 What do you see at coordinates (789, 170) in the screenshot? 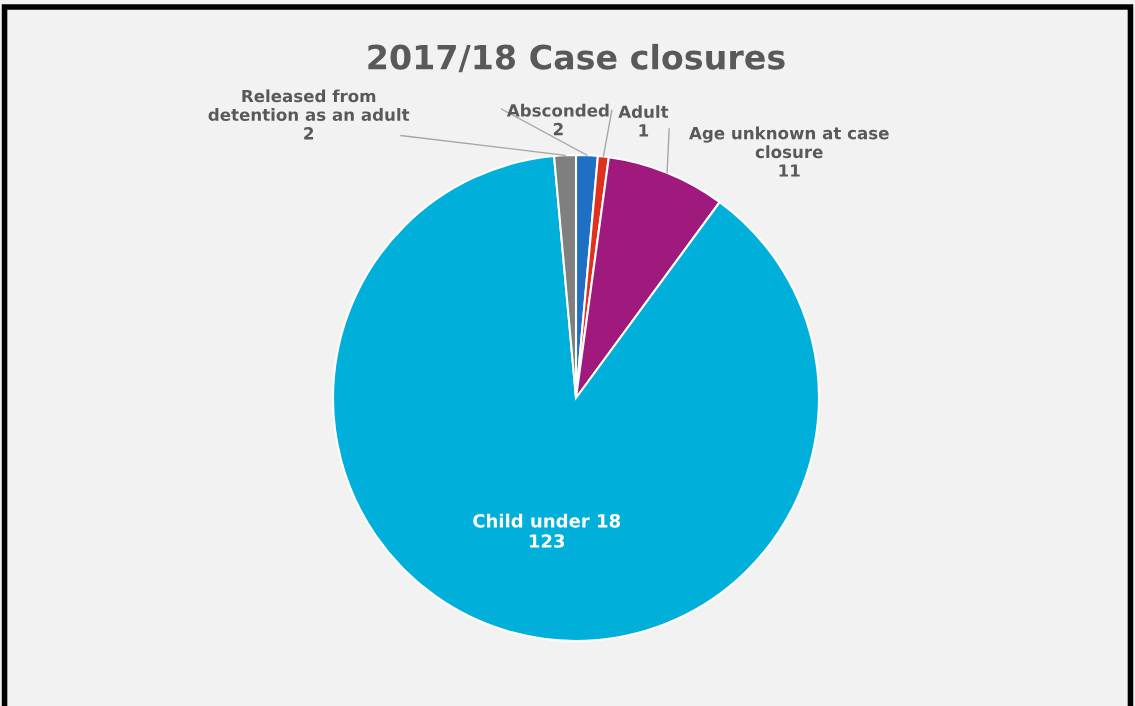
I see `data-label: 11` at bounding box center [789, 170].